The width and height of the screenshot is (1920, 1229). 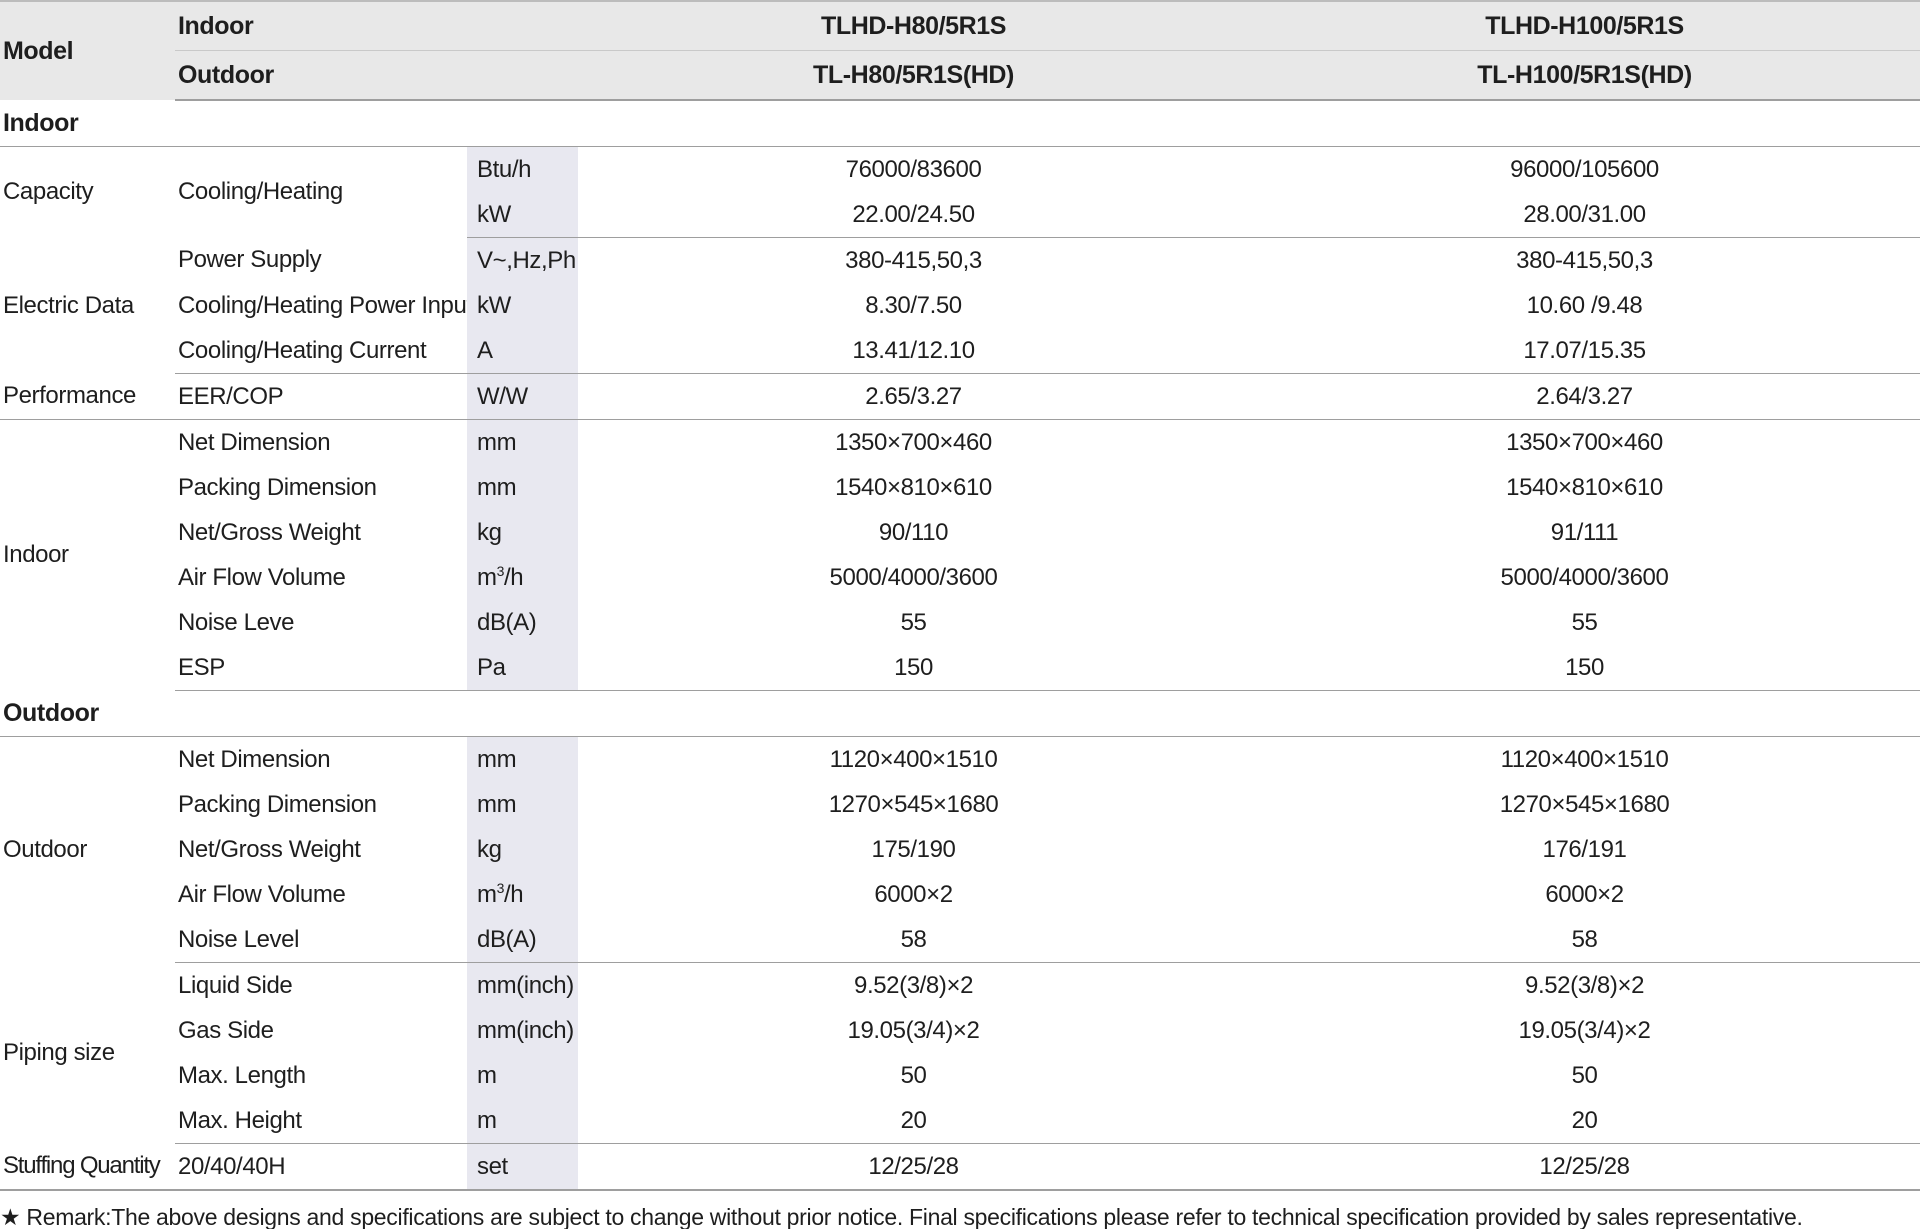 What do you see at coordinates (913, 759) in the screenshot?
I see `value-model-1: 1120×400×1510` at bounding box center [913, 759].